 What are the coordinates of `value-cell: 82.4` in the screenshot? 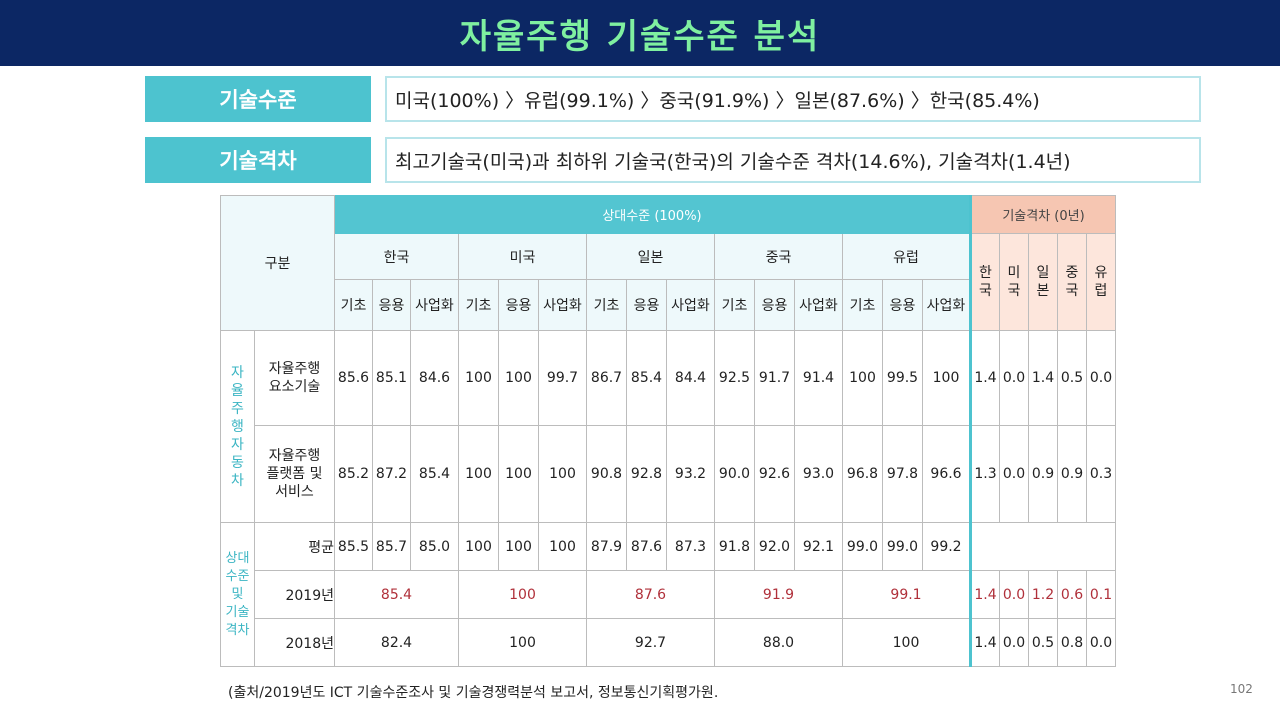 It's located at (396, 642).